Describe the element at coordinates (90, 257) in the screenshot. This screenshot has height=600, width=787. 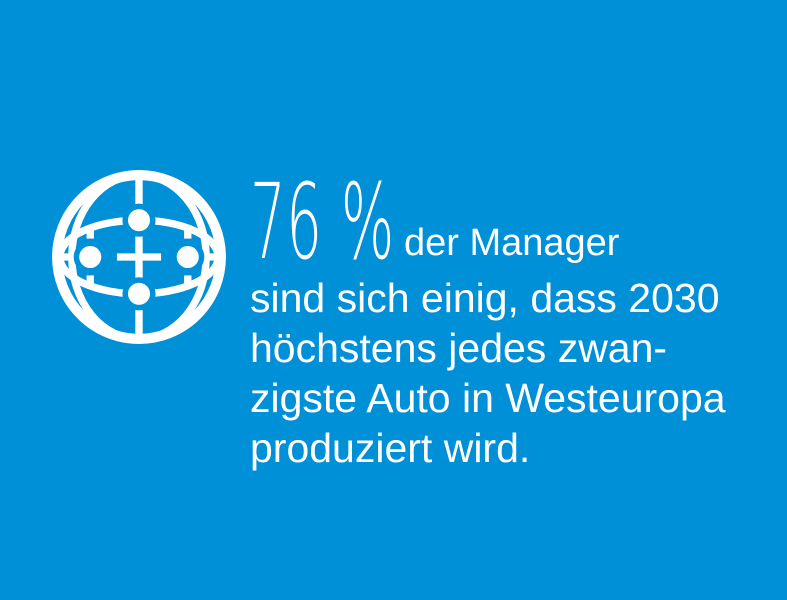
I see `node-dot-left` at that location.